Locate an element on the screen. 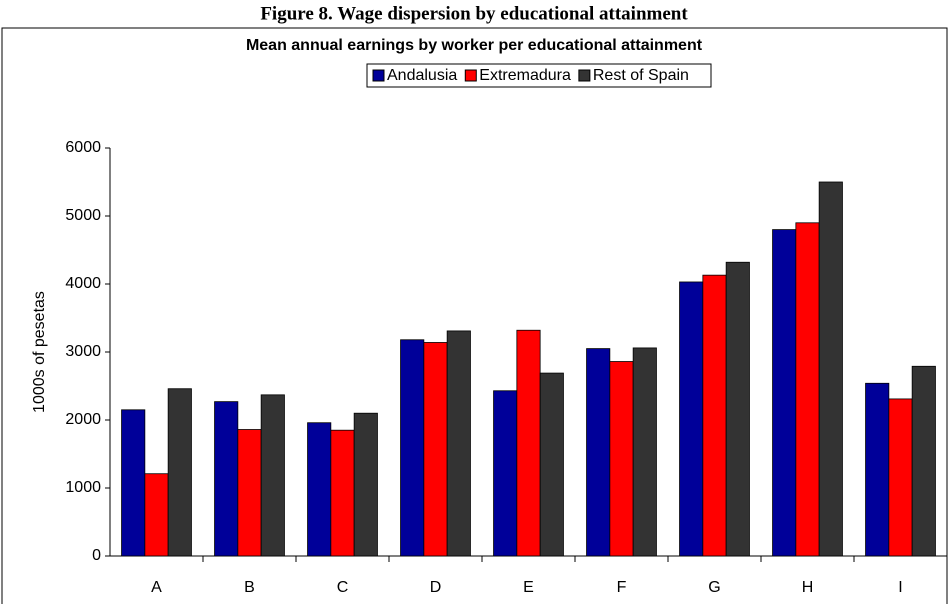 The width and height of the screenshot is (948, 604). y-tick-label: 0 is located at coordinates (96, 555).